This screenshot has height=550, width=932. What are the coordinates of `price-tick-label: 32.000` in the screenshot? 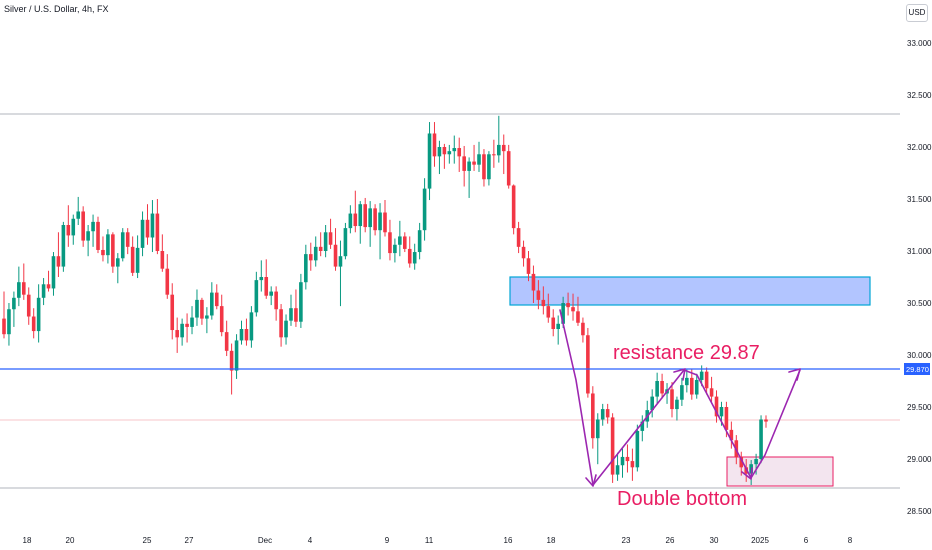 It's located at (919, 147).